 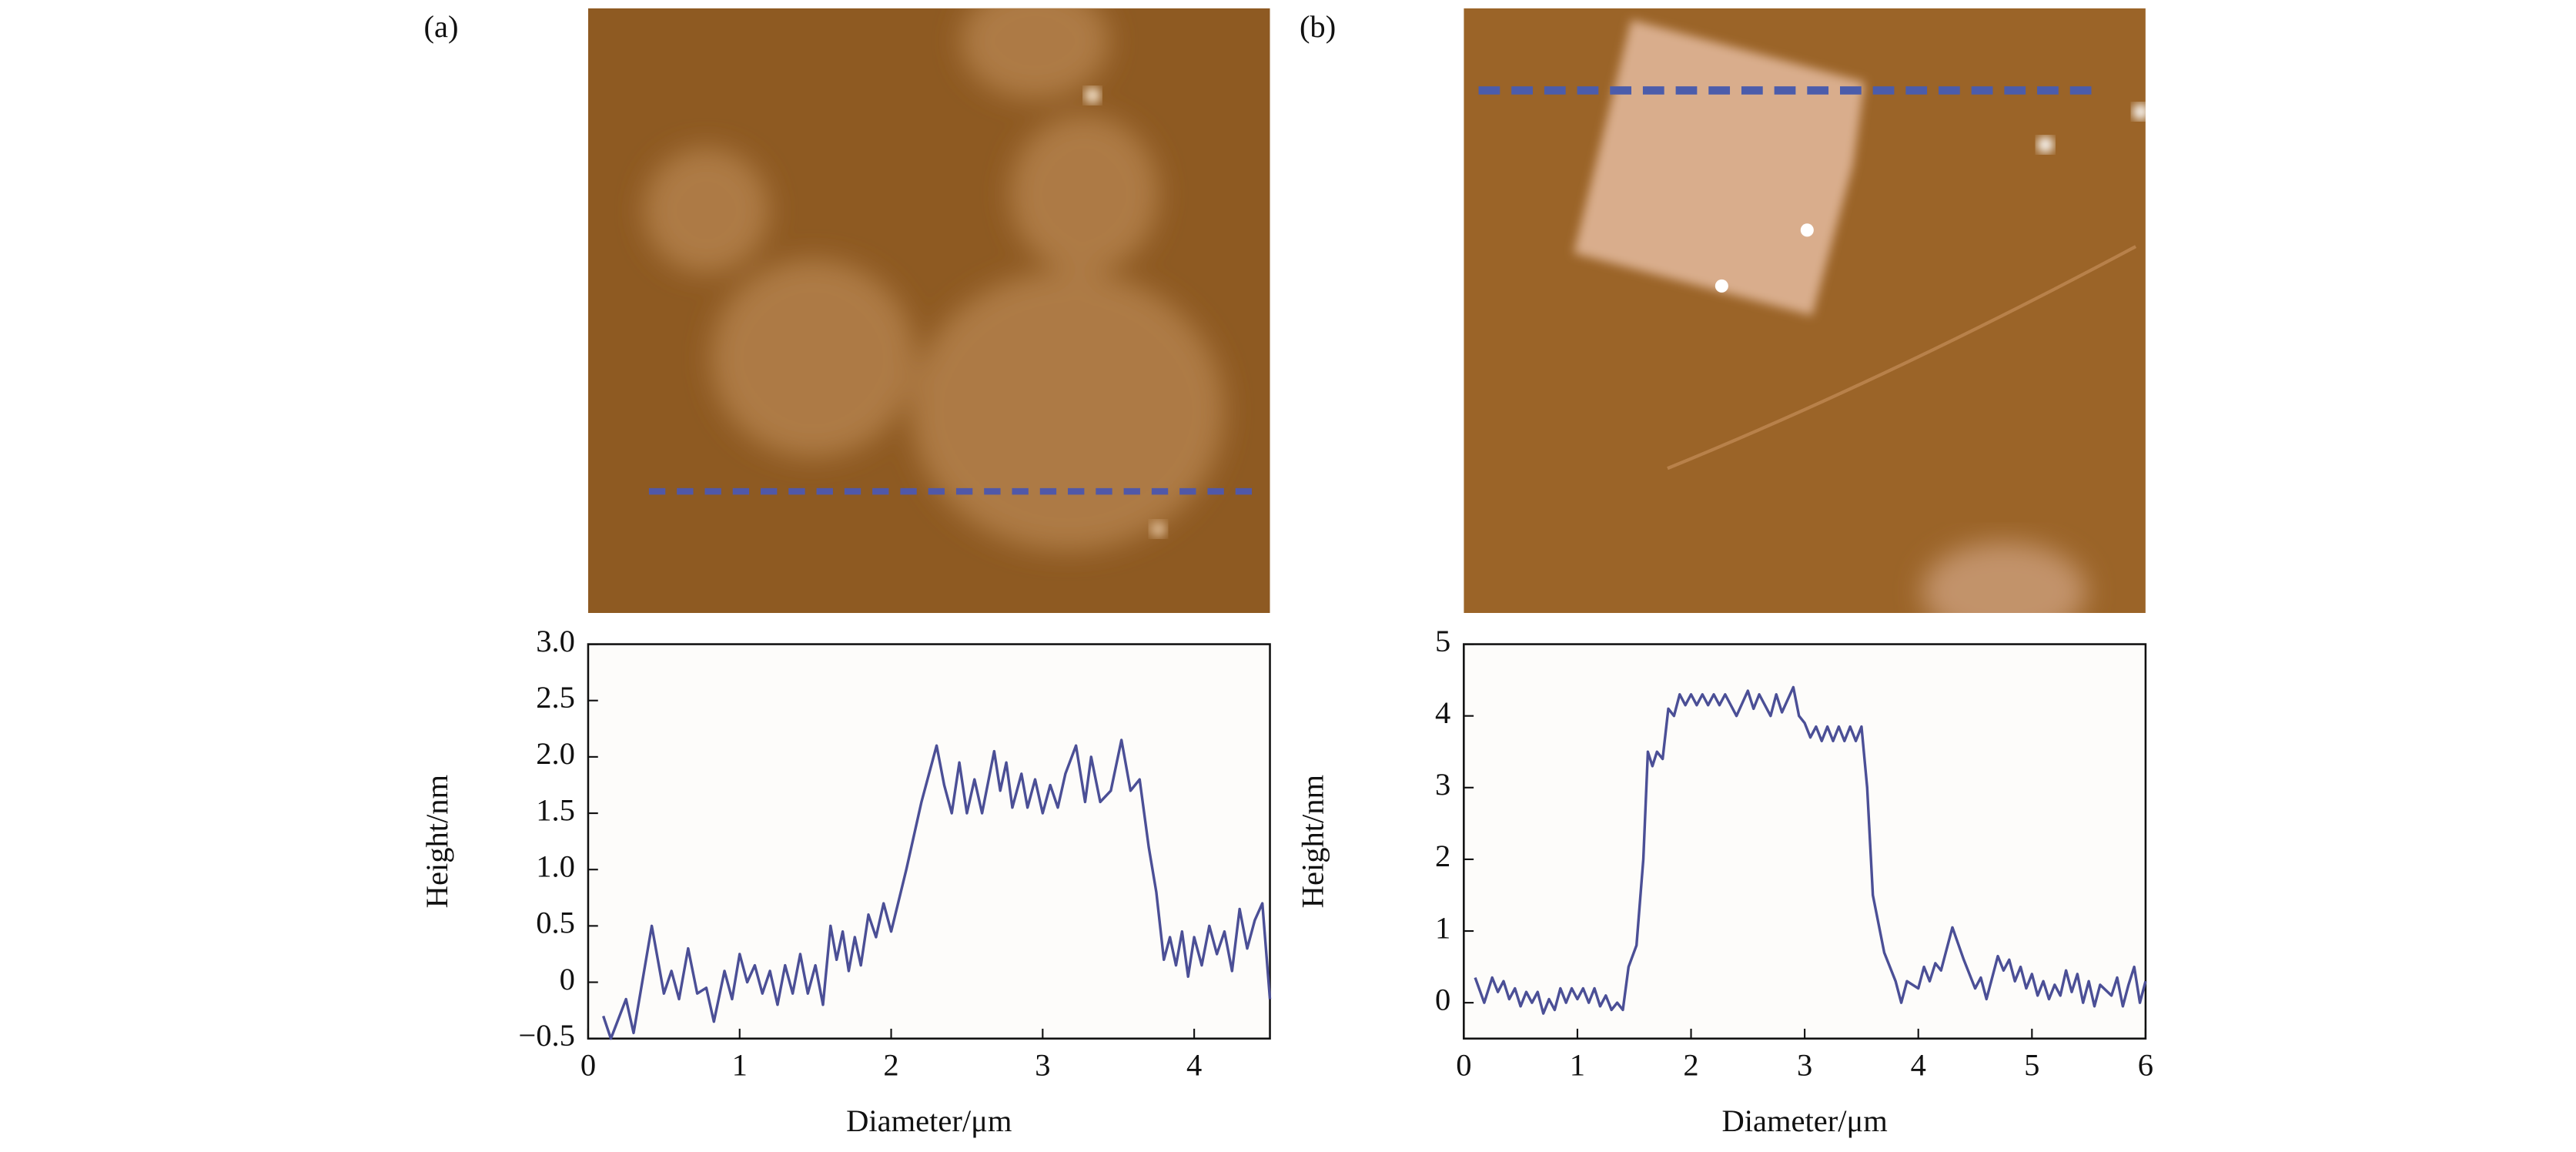 I want to click on afm-image-b, so click(x=1805, y=311).